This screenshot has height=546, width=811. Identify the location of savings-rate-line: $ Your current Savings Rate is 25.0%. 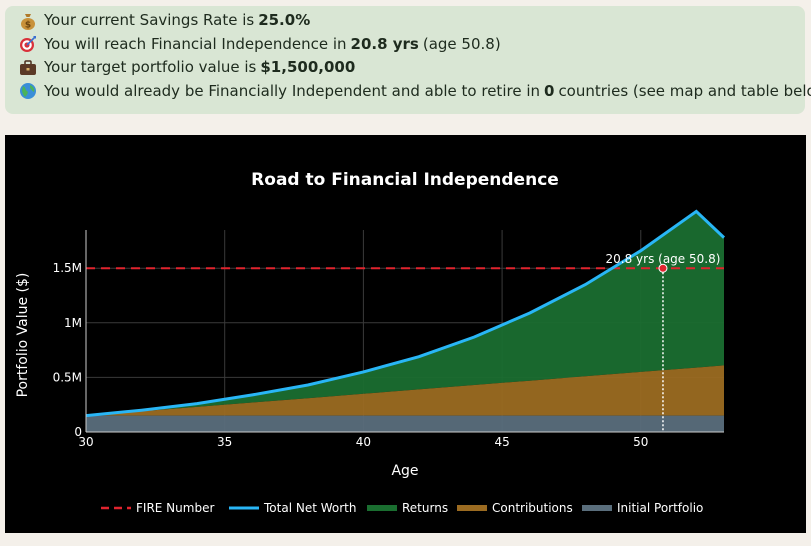
(412, 21).